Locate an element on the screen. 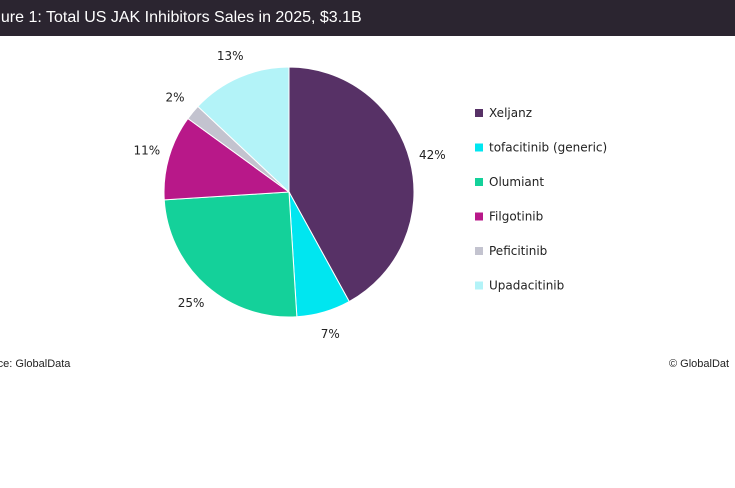  legend-swatch-filgotinib is located at coordinates (479, 216).